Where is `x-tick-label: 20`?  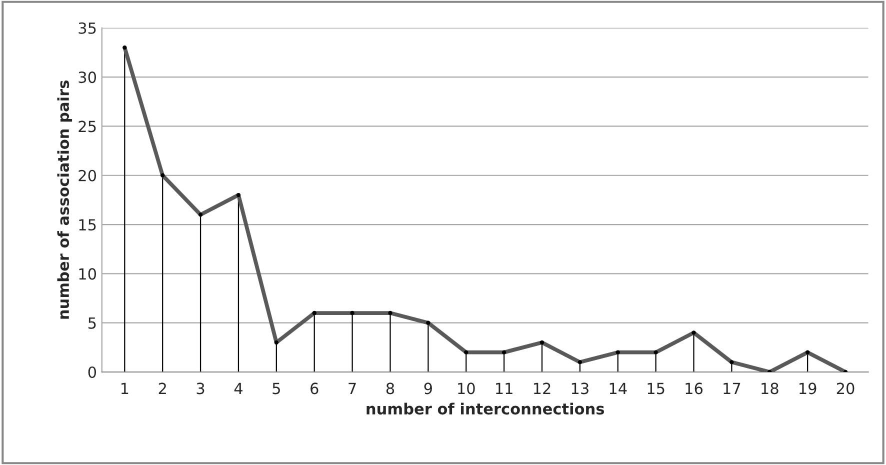
x-tick-label: 20 is located at coordinates (845, 388).